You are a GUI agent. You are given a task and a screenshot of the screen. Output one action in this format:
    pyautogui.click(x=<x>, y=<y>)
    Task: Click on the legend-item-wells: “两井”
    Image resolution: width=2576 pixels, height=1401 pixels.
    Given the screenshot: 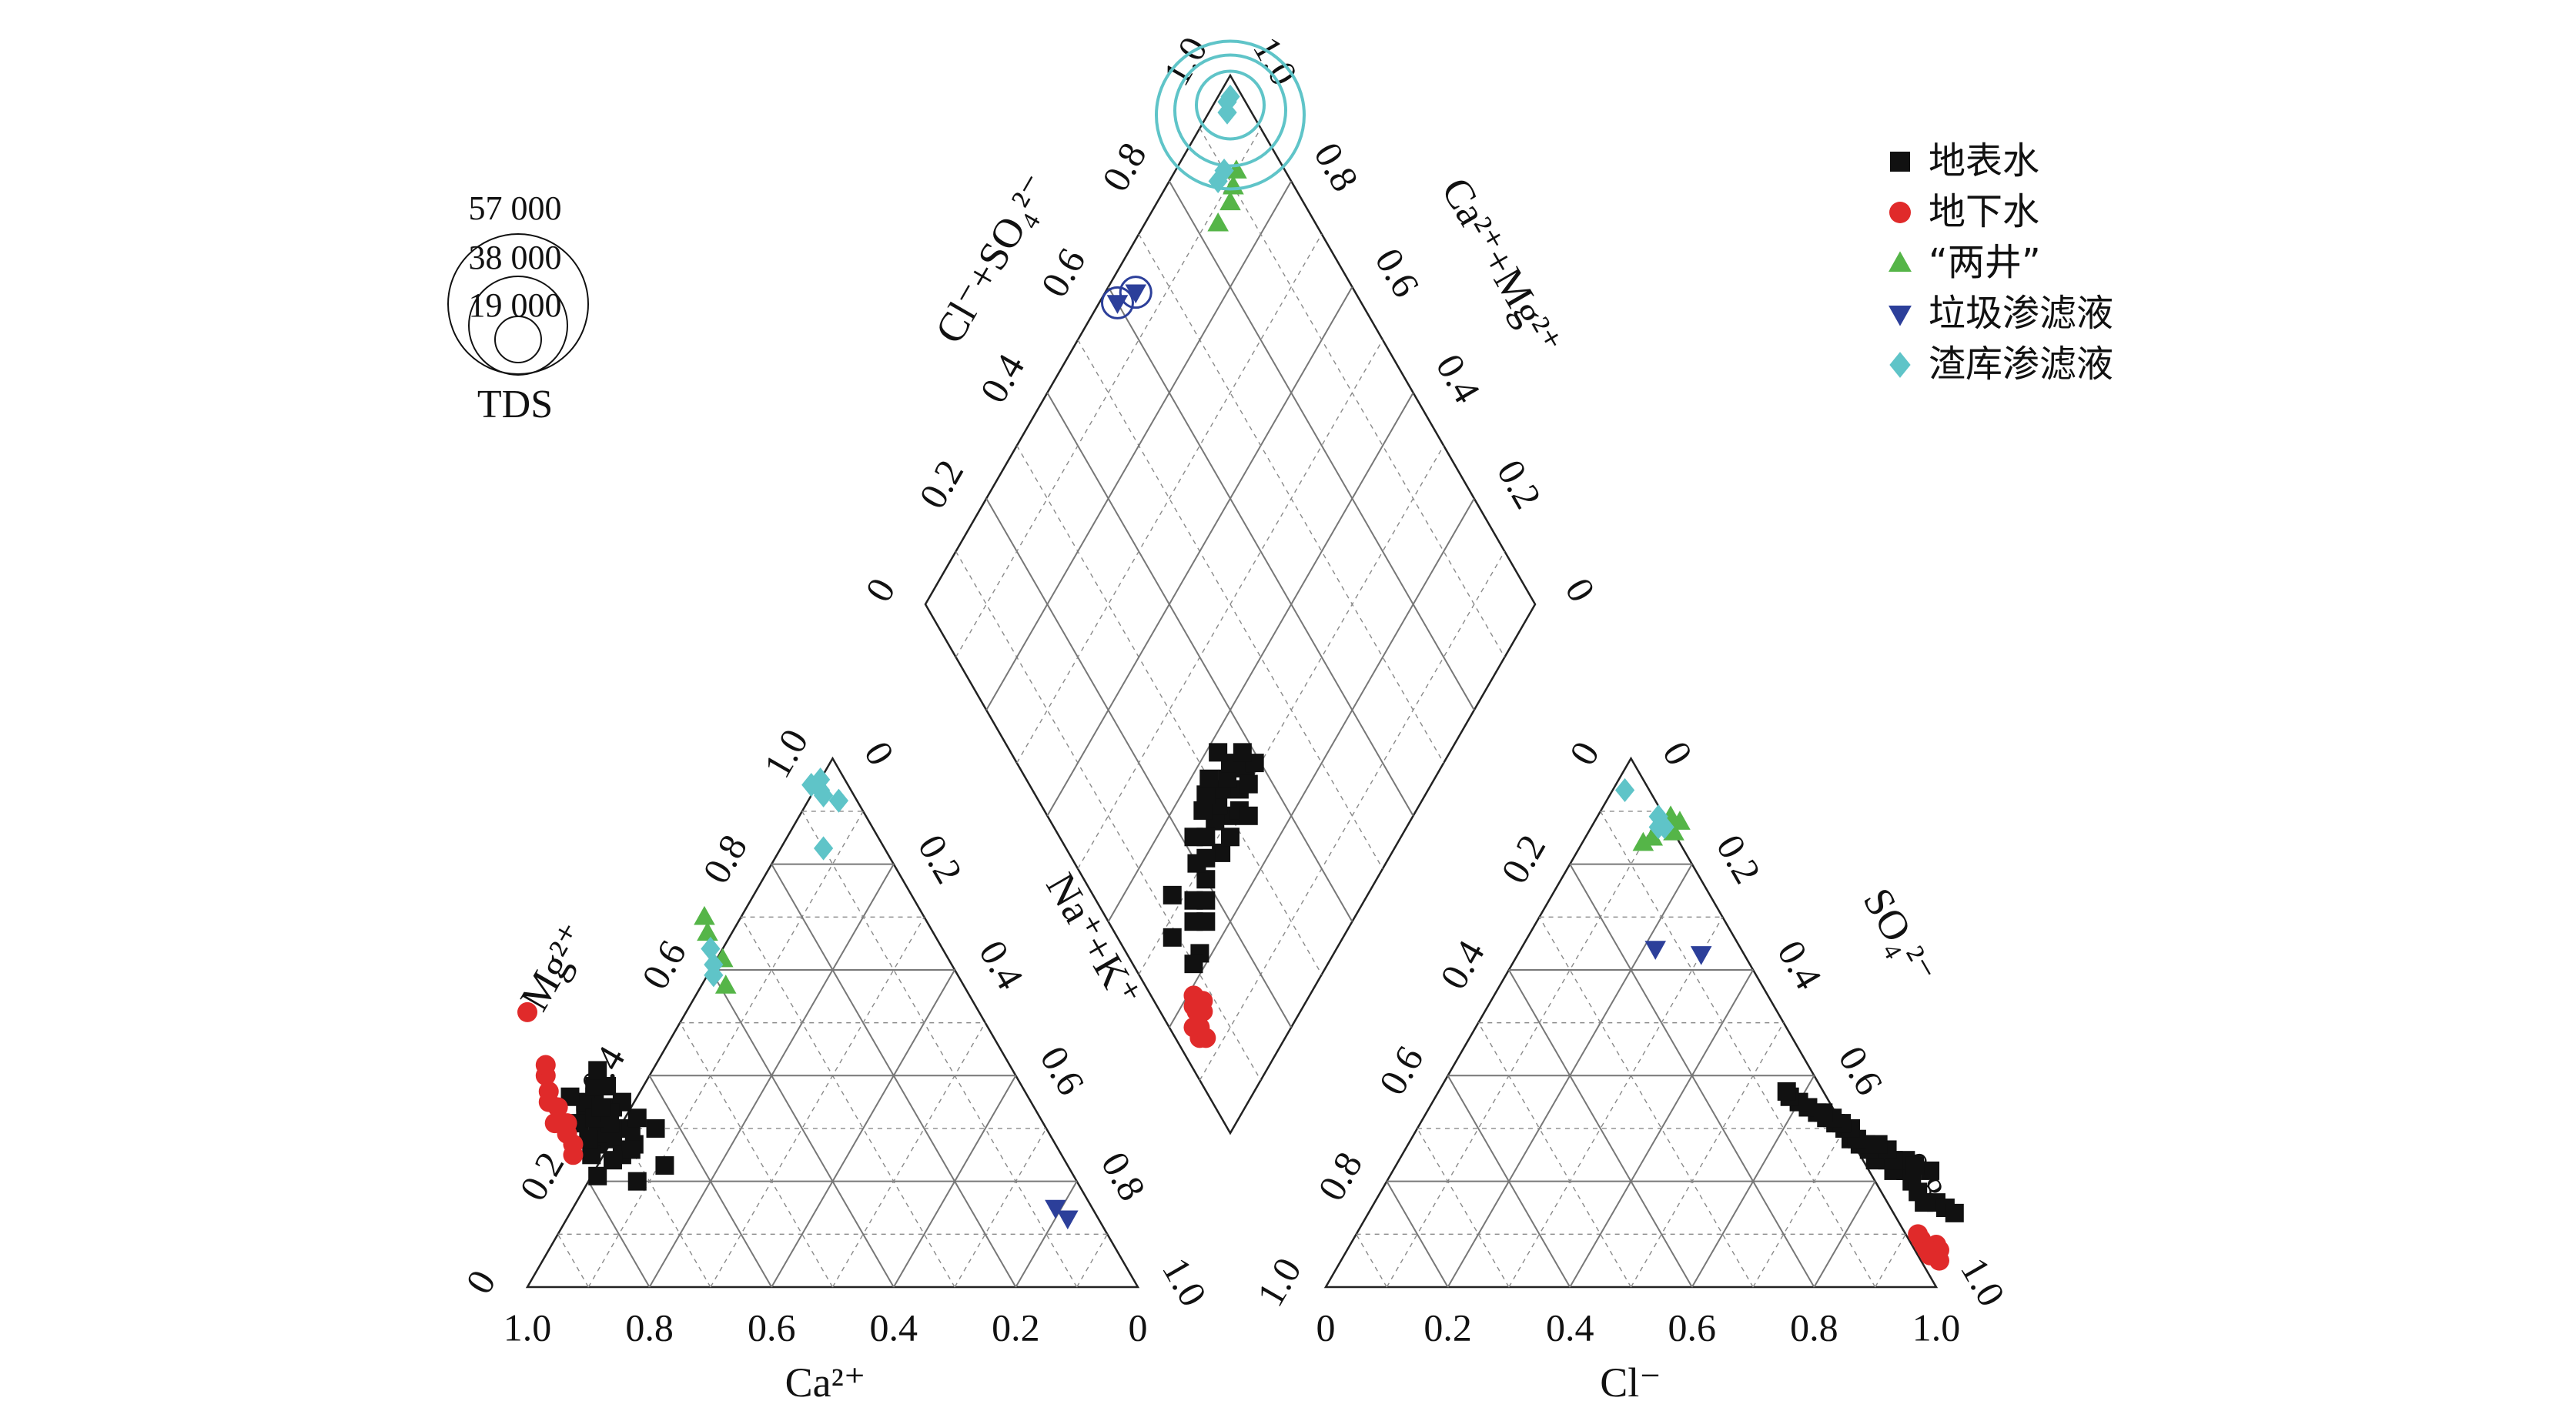 What is the action you would take?
    pyautogui.click(x=1965, y=262)
    